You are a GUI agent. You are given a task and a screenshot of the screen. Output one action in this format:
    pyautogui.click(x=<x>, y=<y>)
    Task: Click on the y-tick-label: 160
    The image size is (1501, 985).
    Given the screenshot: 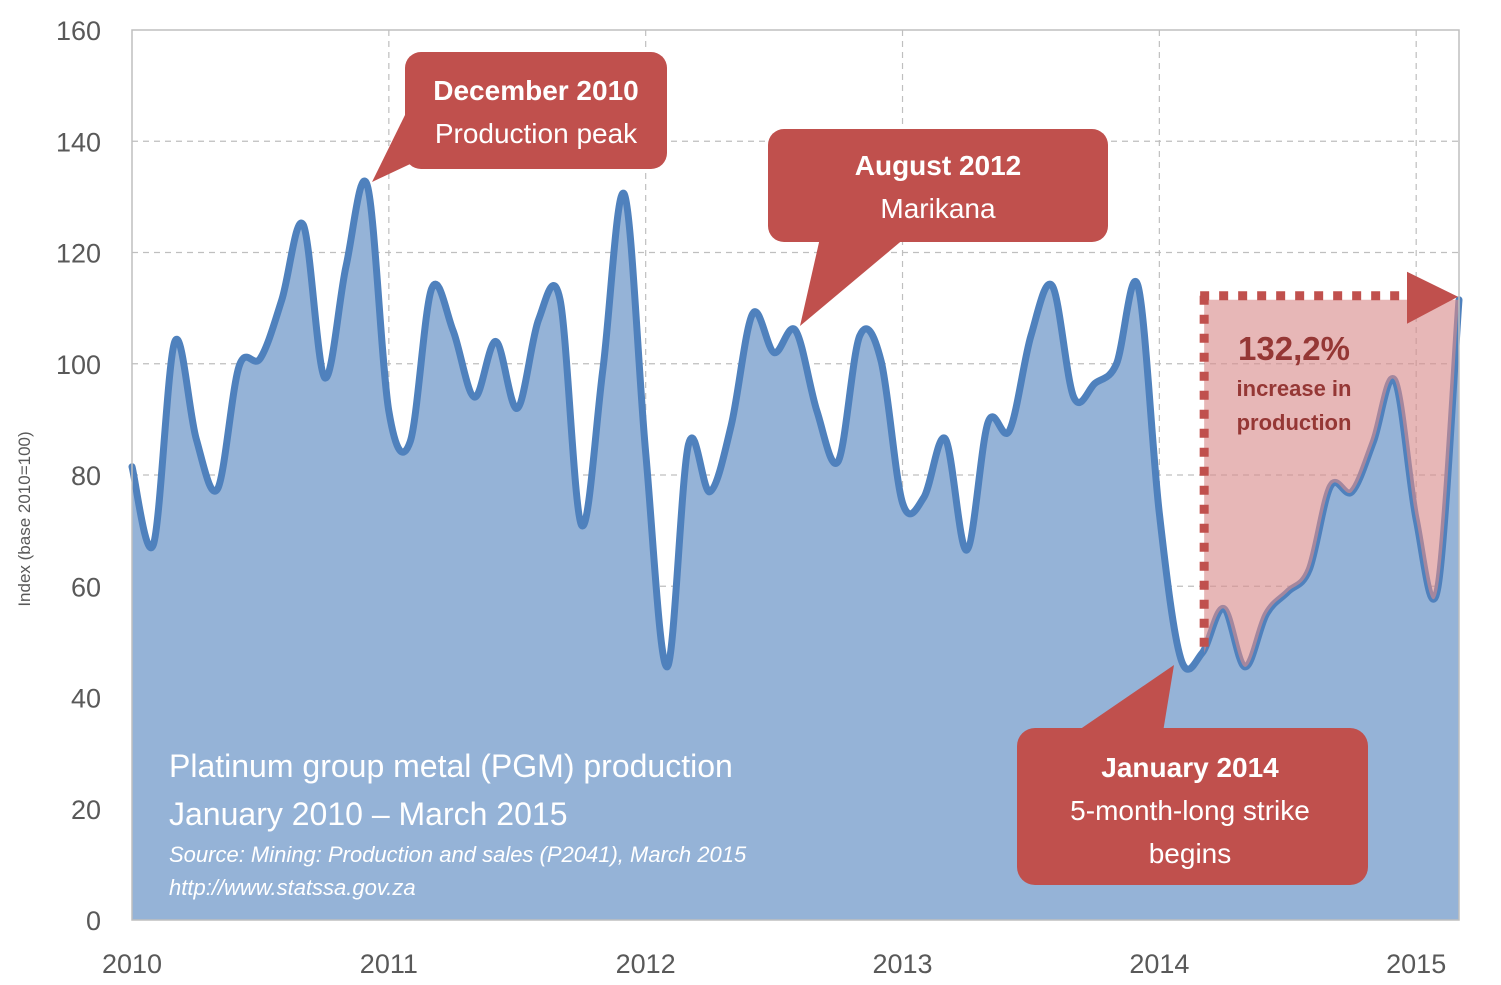 What is the action you would take?
    pyautogui.click(x=78, y=31)
    